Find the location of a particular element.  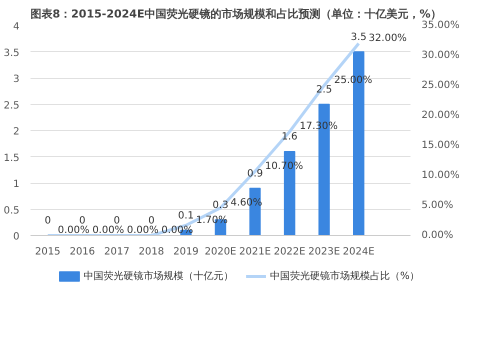

y-tick-label: 3 is located at coordinates (16, 79).